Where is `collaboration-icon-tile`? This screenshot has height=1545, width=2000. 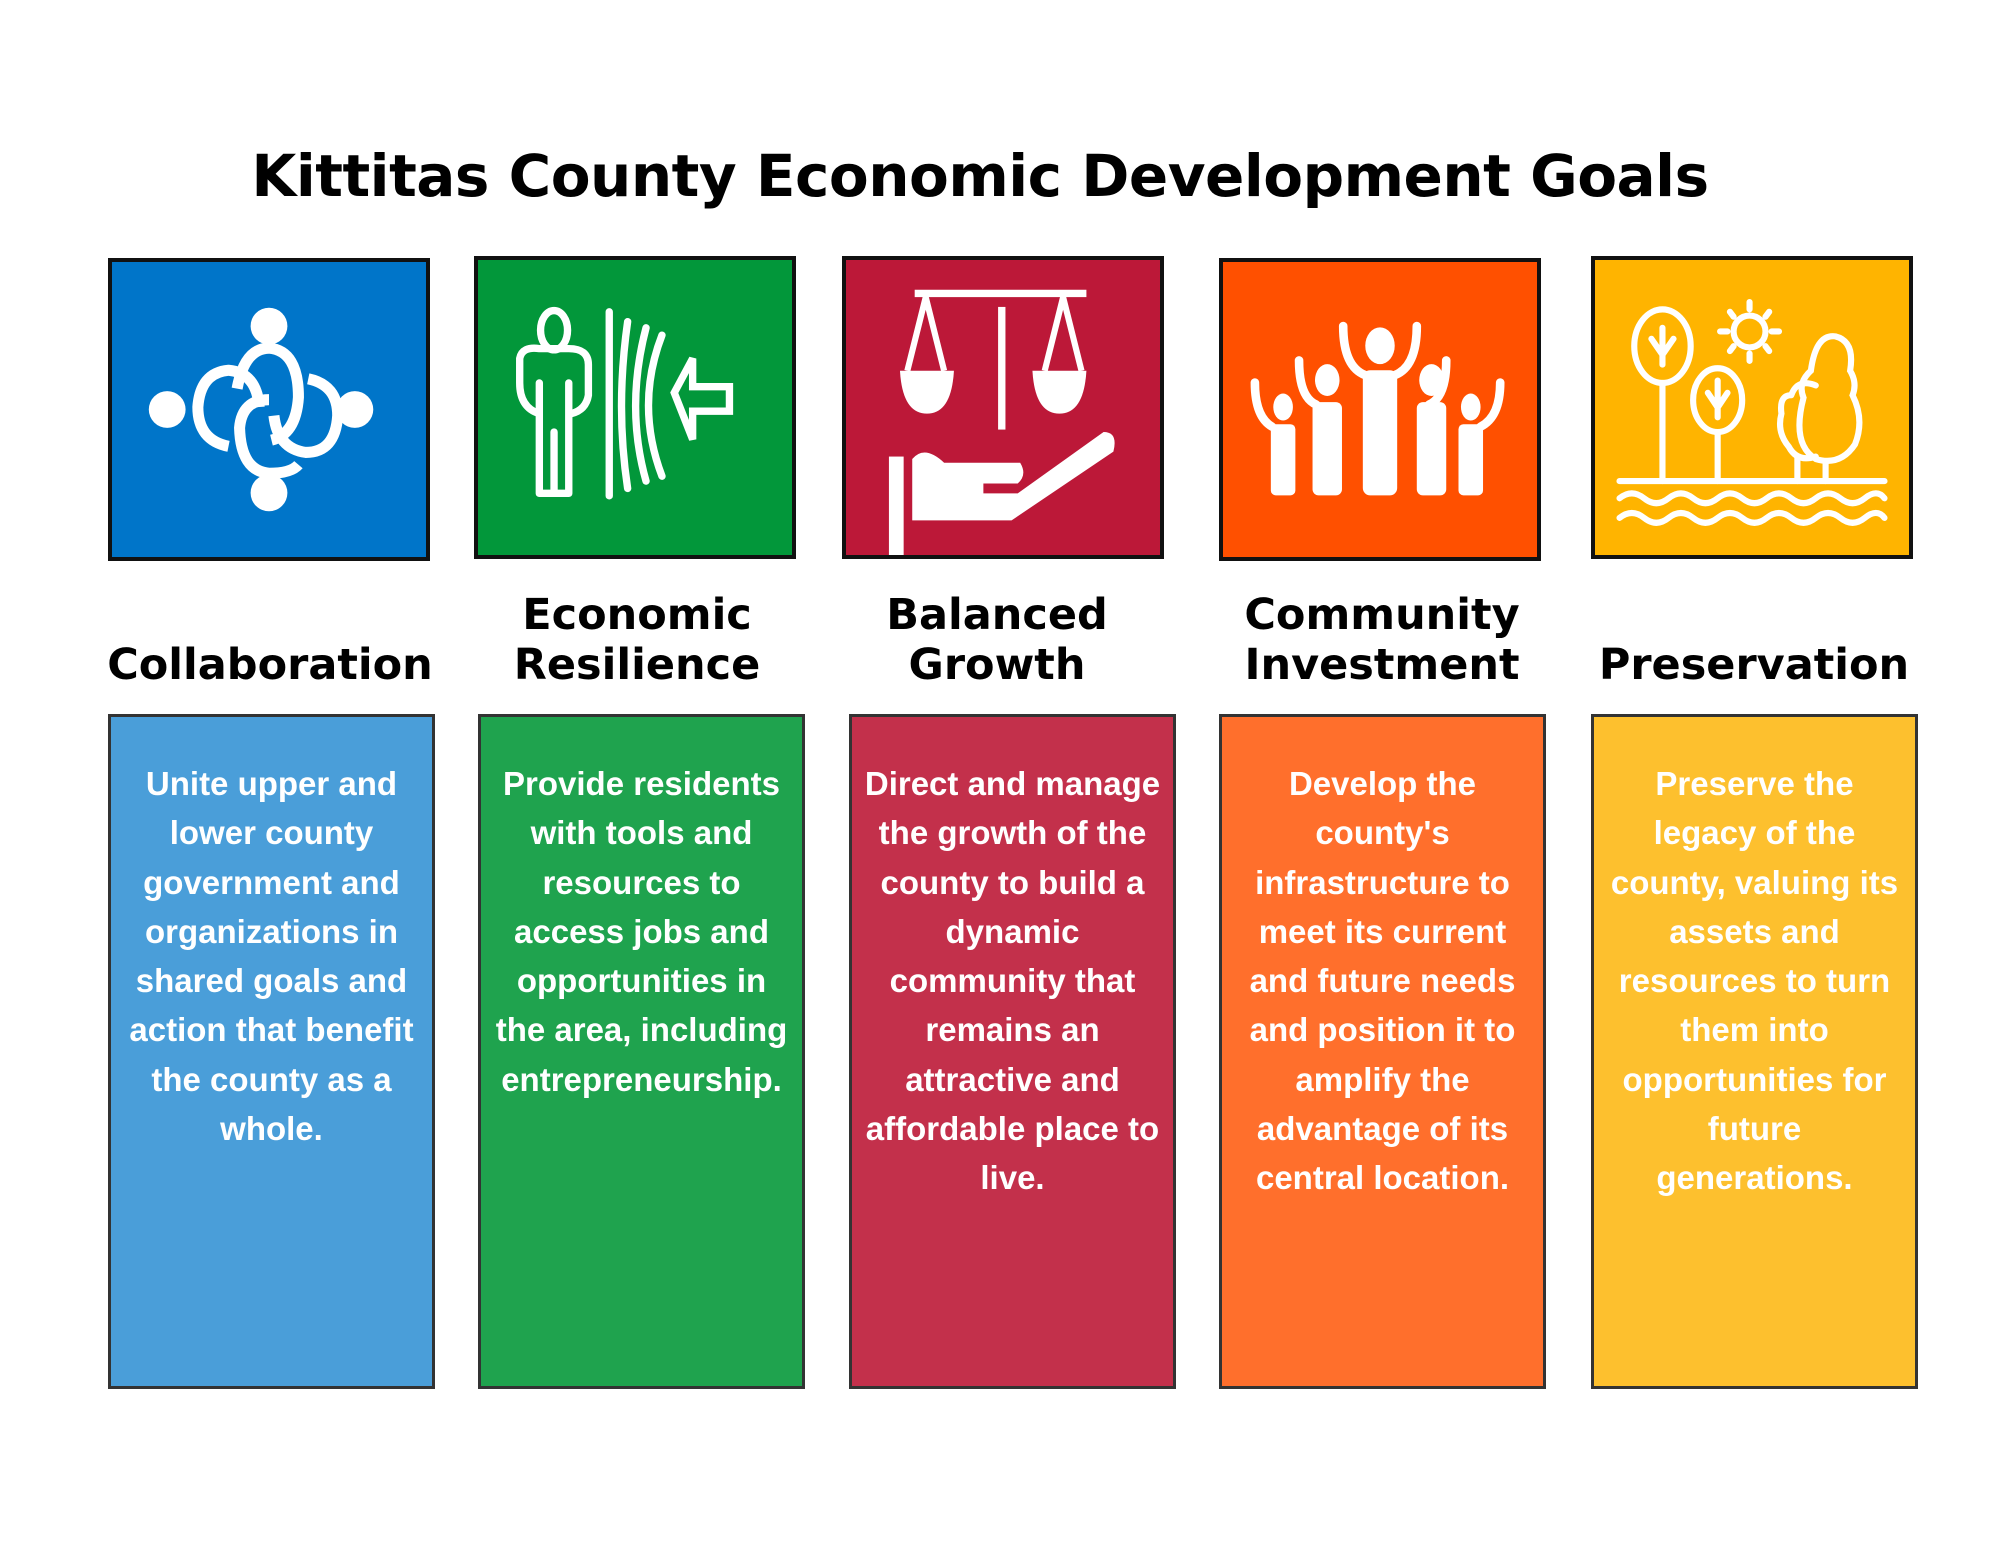
collaboration-icon-tile is located at coordinates (269, 409).